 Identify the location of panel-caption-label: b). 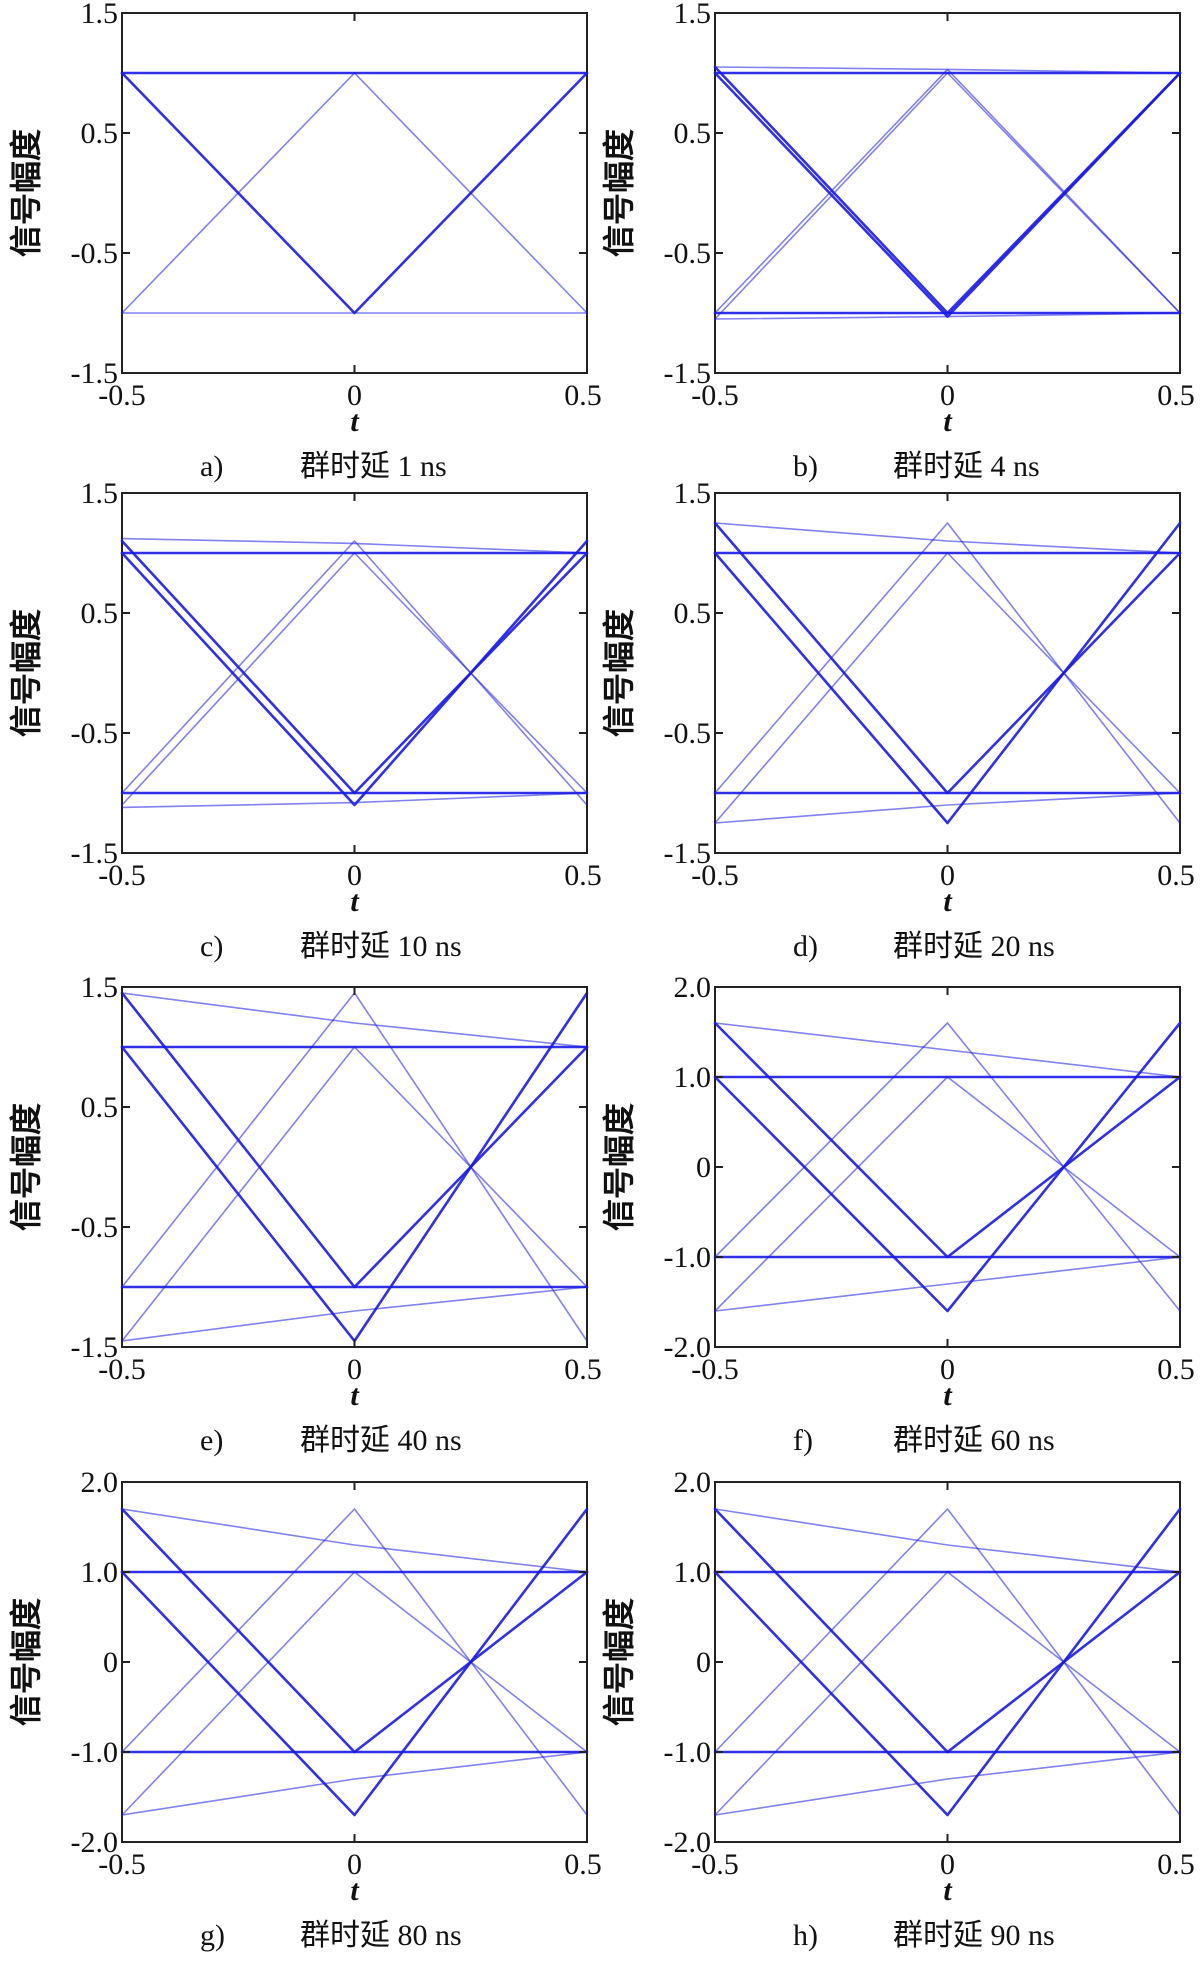
(805, 466).